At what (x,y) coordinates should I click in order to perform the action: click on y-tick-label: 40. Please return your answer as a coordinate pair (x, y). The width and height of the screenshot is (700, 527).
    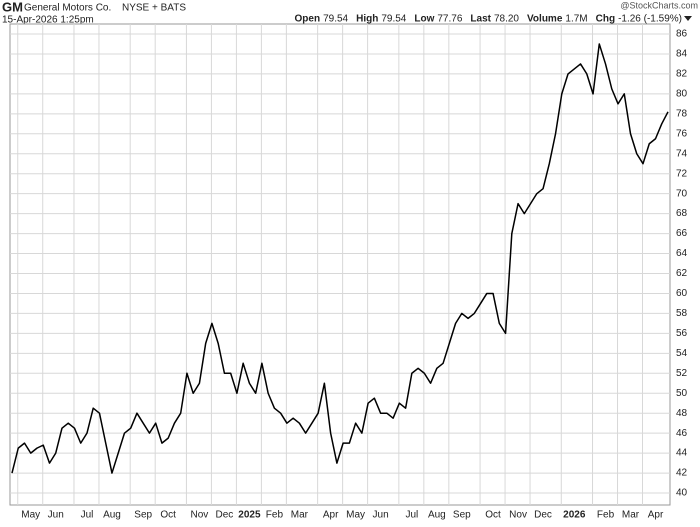
    Looking at the image, I should click on (682, 493).